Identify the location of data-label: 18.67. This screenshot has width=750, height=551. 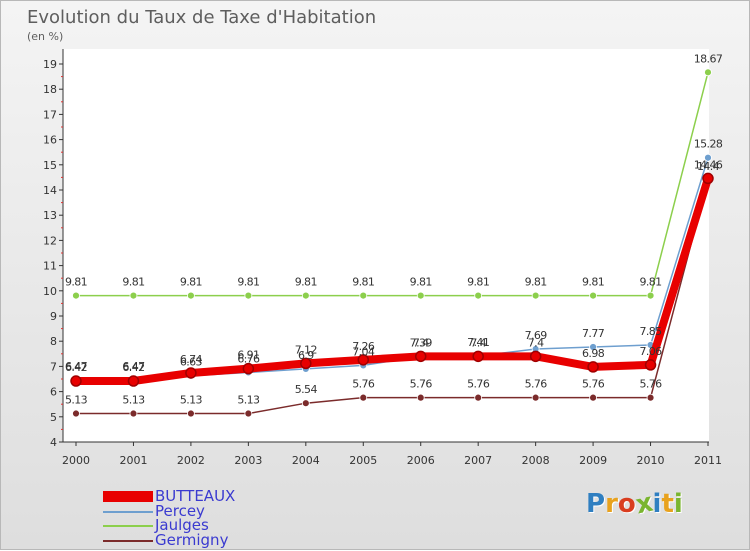
(708, 58).